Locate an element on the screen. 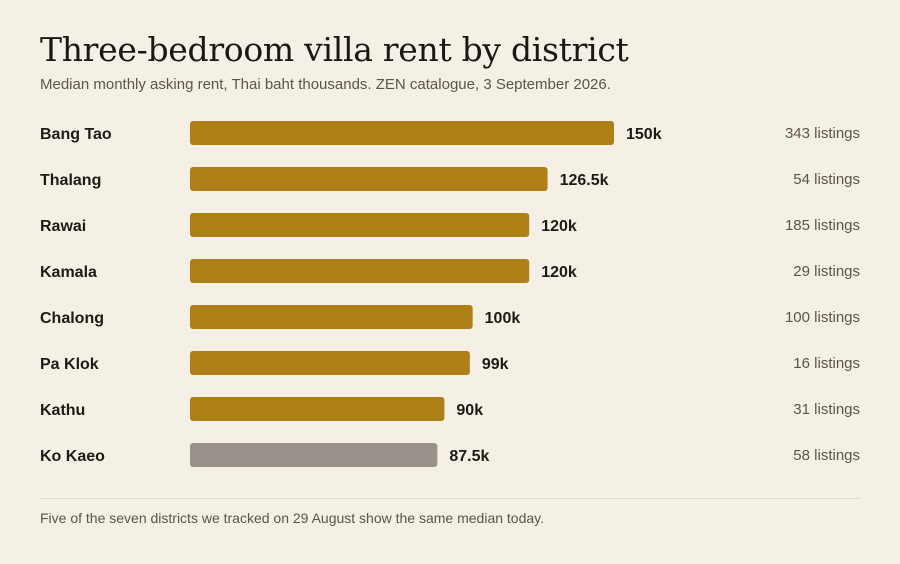  bar-kamala is located at coordinates (360, 271).